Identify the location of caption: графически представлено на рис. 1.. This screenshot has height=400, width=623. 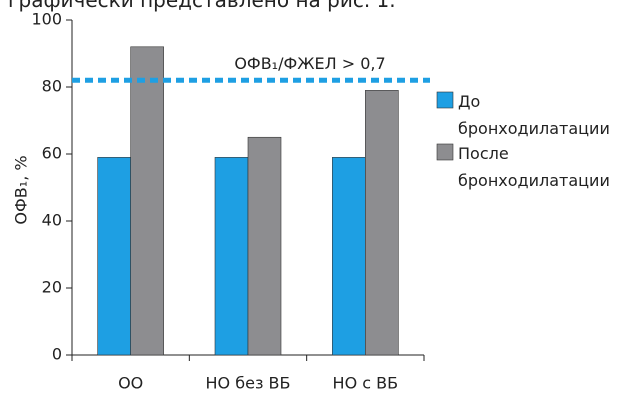
(202, 6).